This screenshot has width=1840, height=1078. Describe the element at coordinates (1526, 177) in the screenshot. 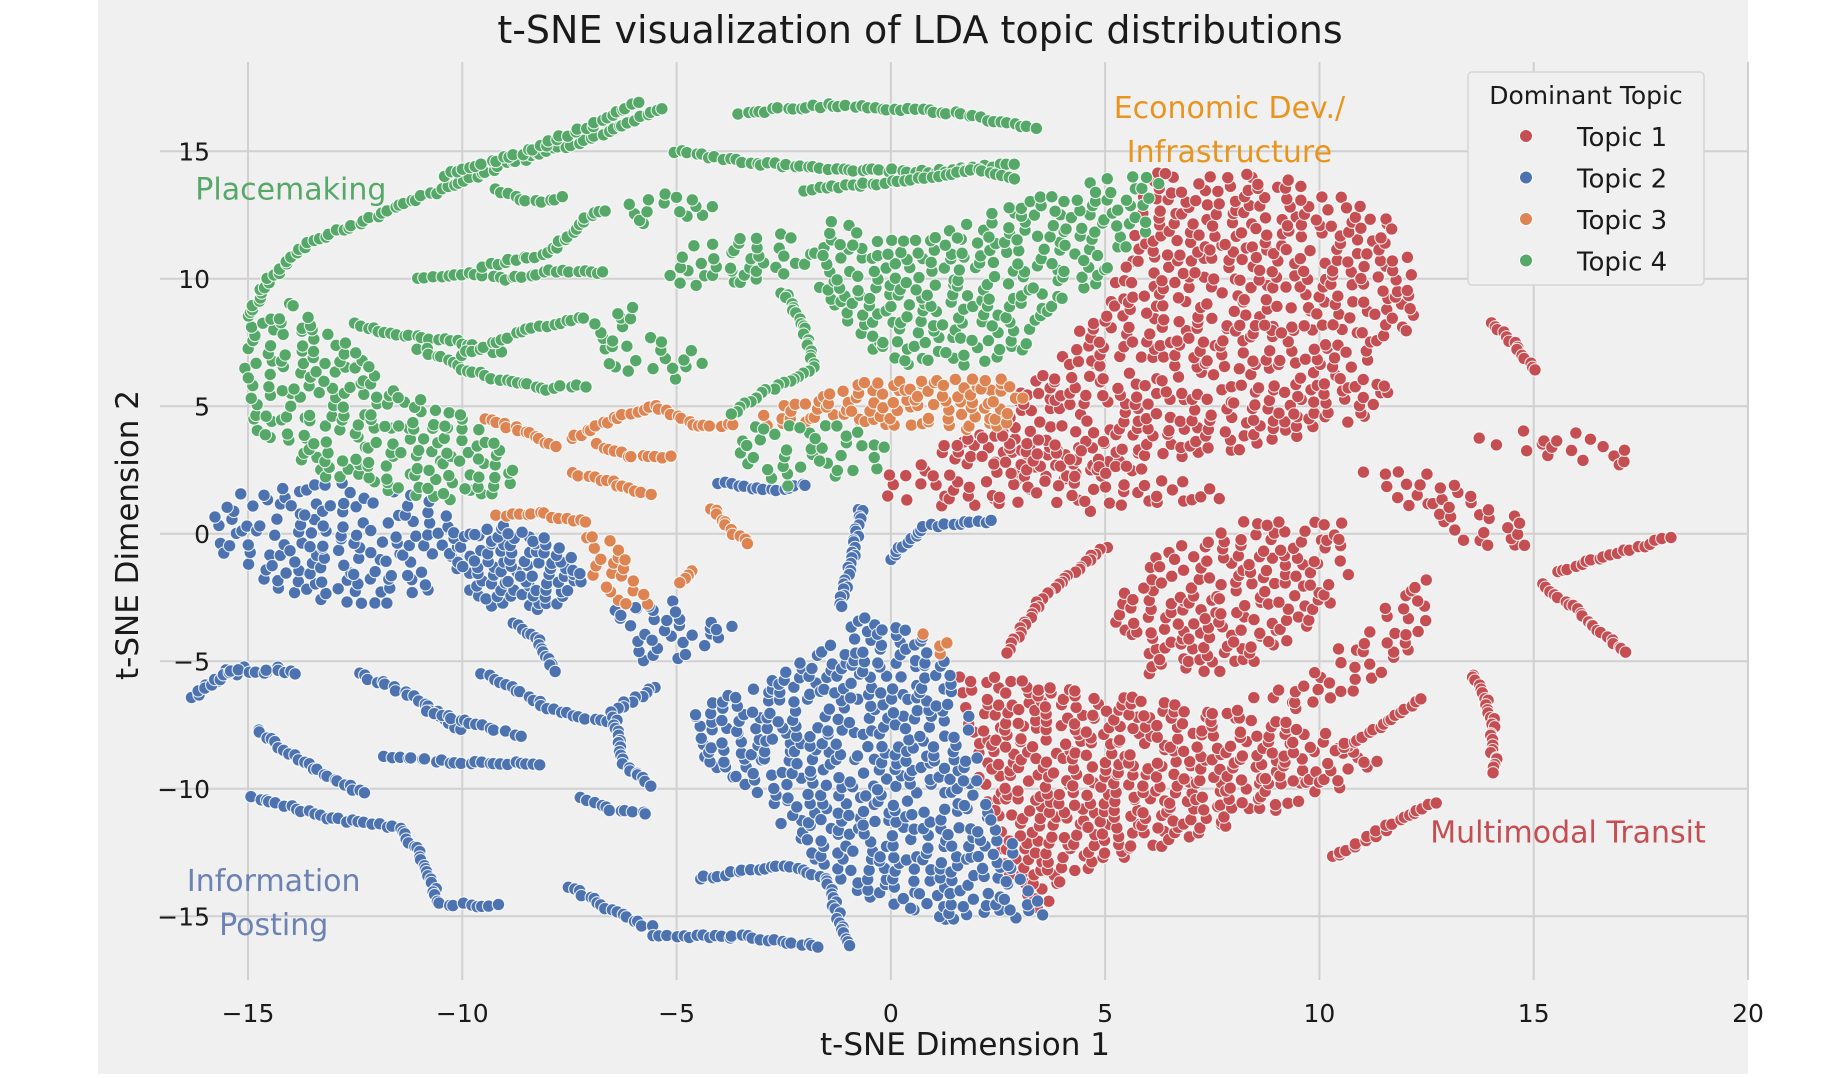

I see `legend-marker` at that location.